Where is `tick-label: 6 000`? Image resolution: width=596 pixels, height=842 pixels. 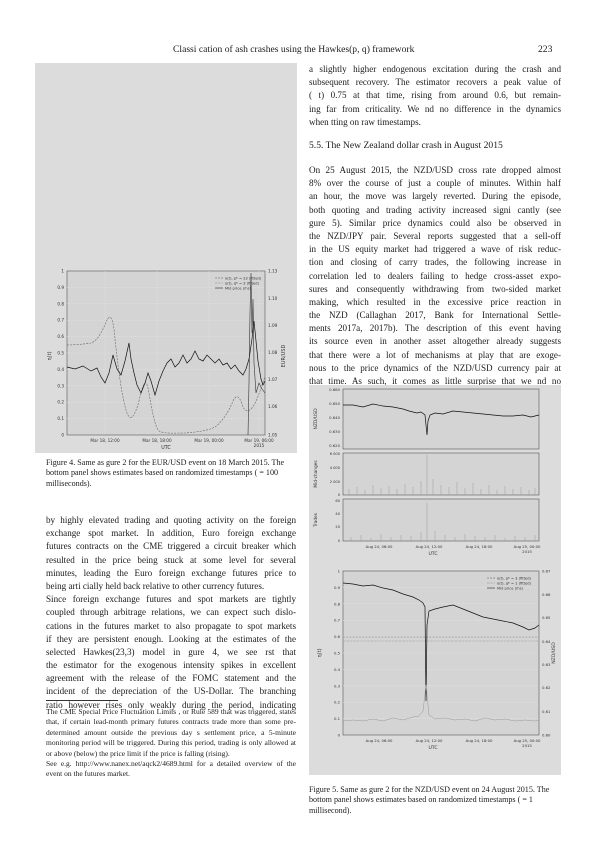 tick-label: 6 000 is located at coordinates (335, 454).